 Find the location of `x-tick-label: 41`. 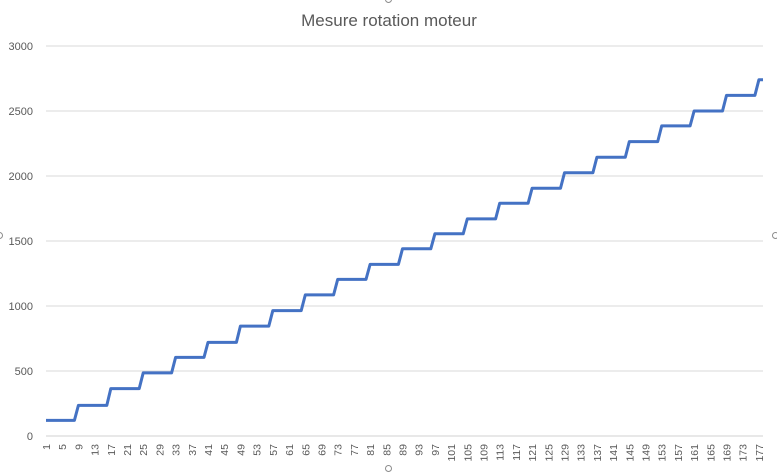

x-tick-label: 41 is located at coordinates (209, 450).